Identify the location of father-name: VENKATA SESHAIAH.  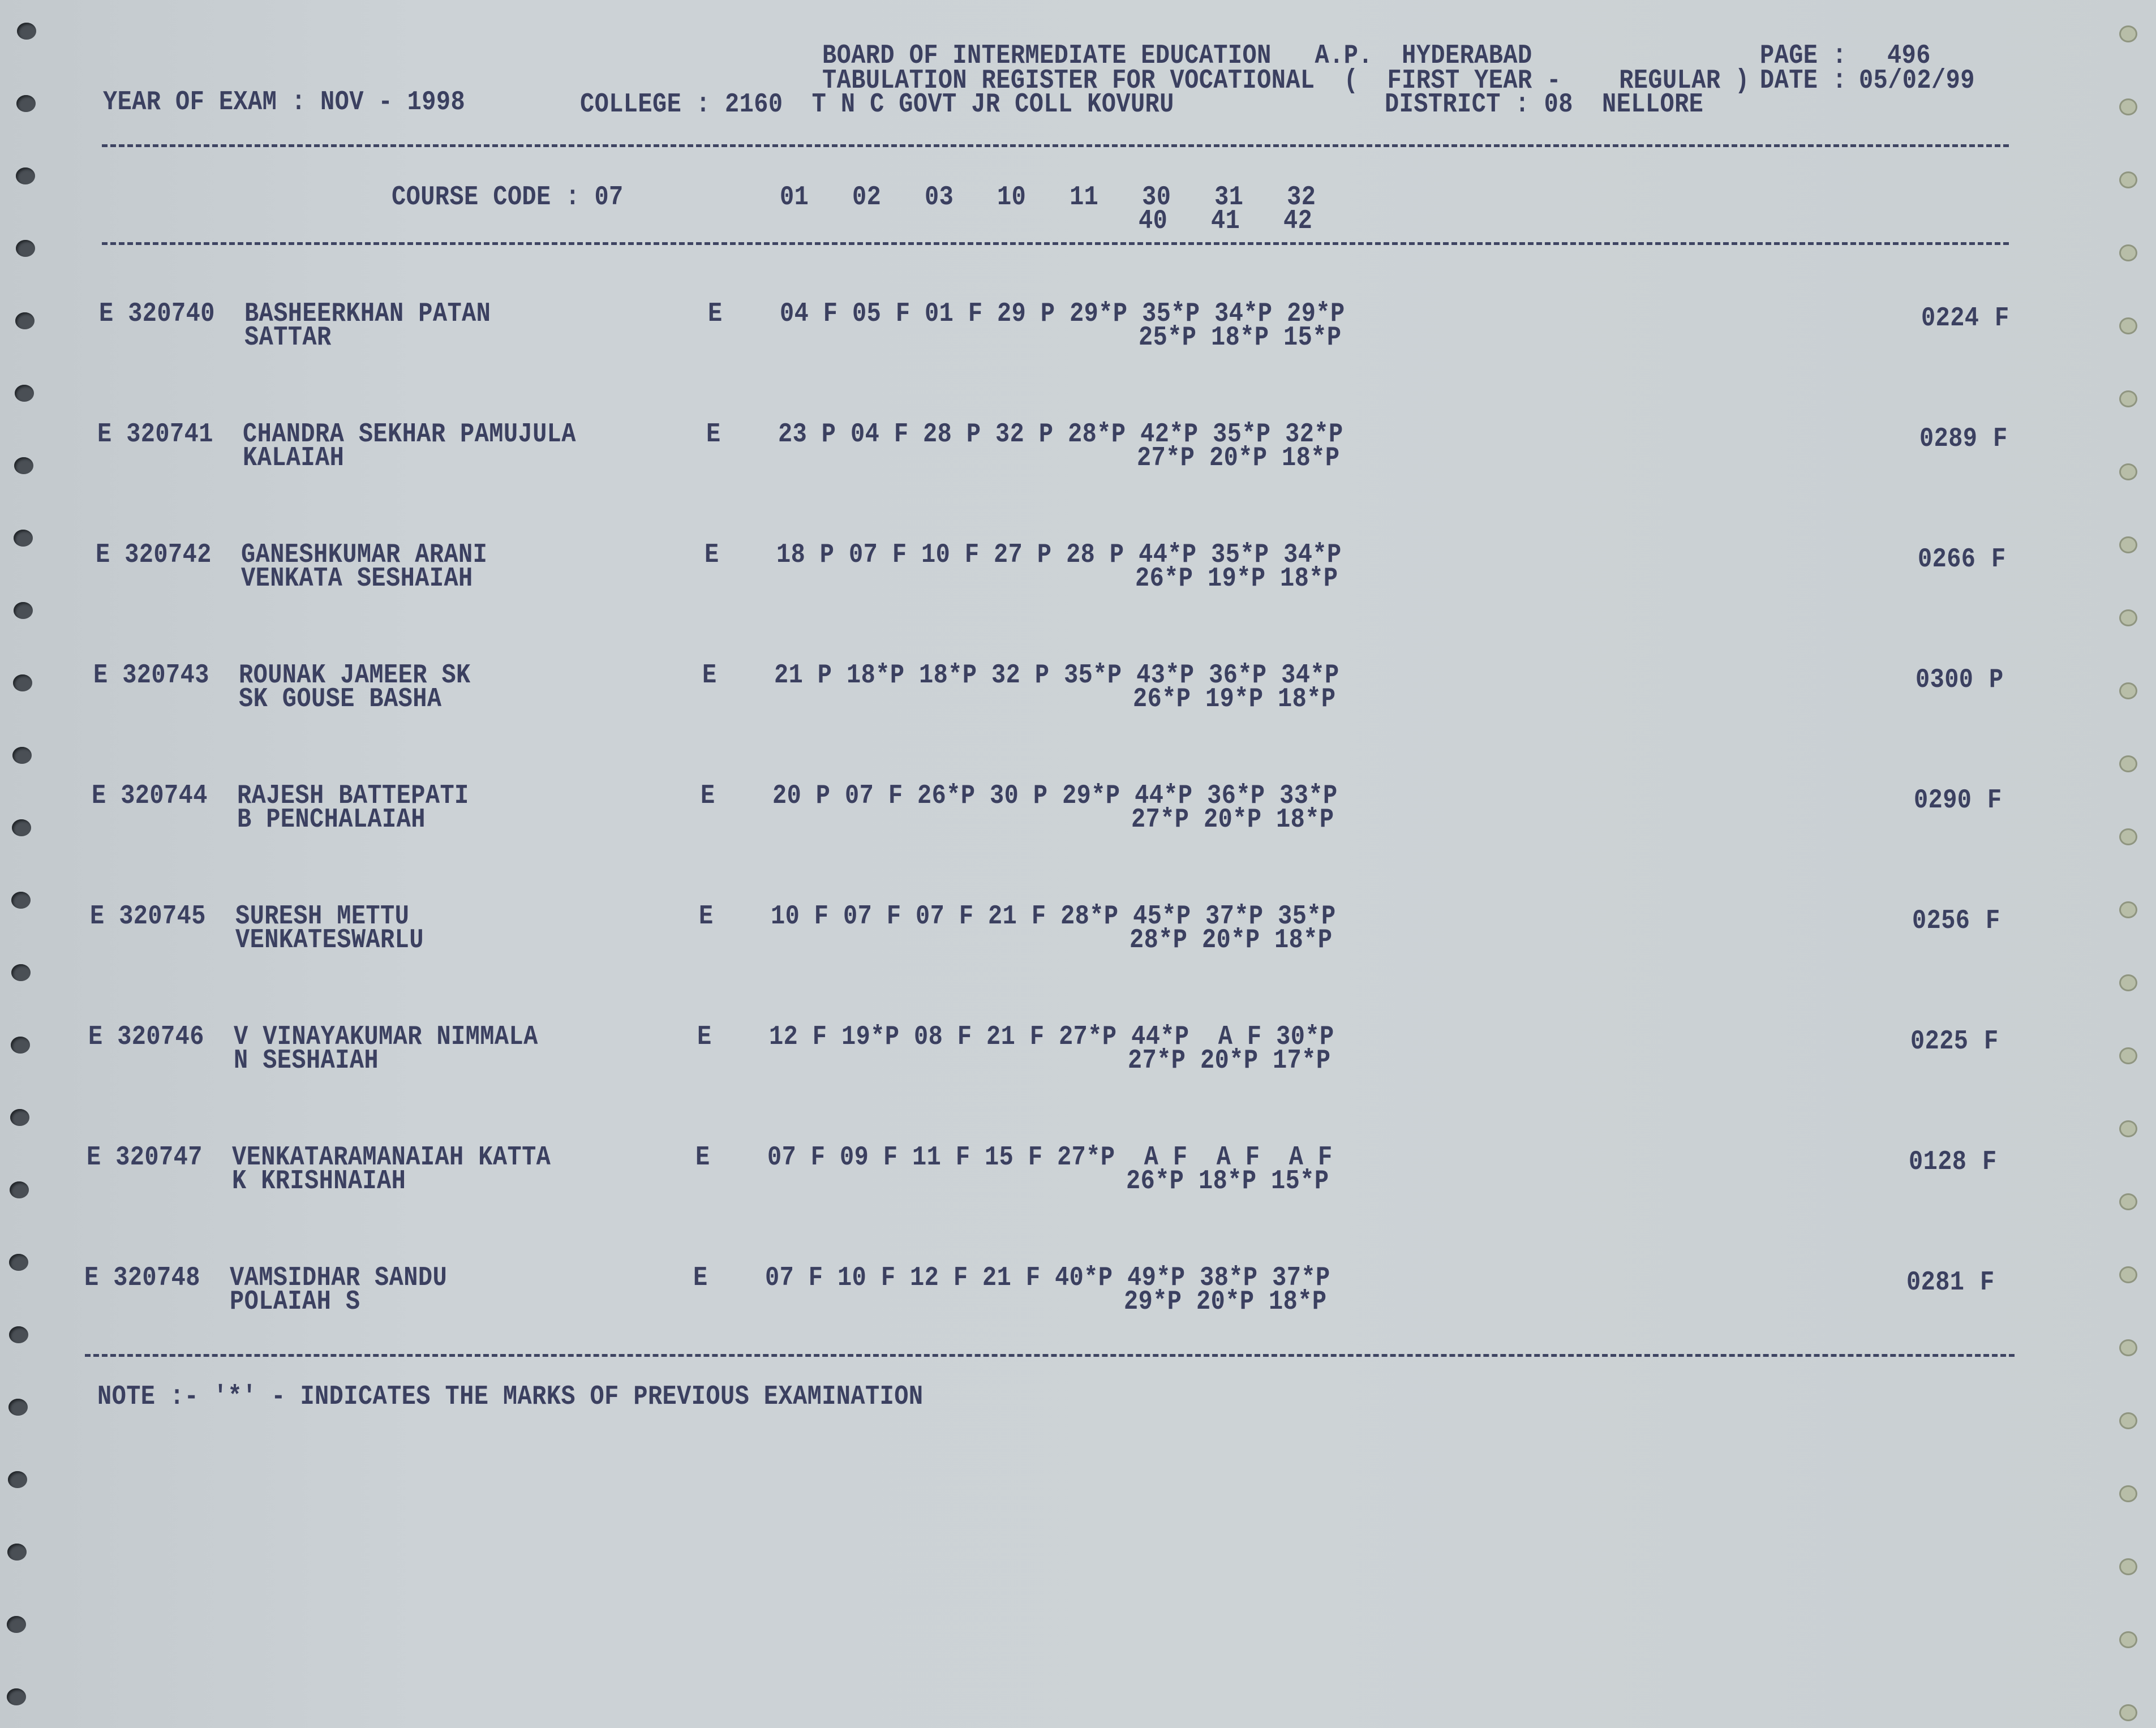
(357, 578).